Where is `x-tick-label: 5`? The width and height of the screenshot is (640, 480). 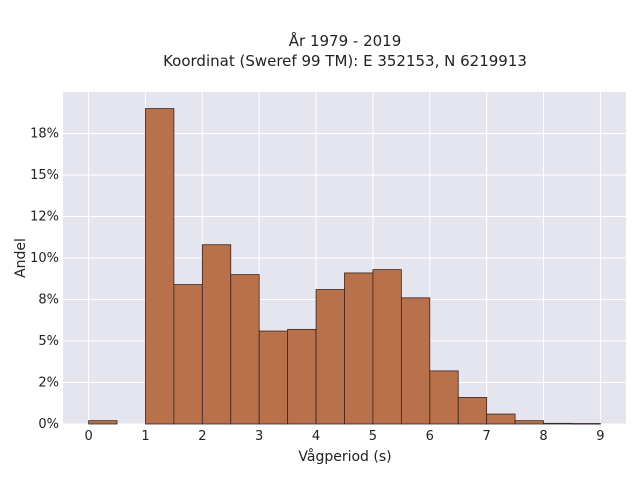
x-tick-label: 5 is located at coordinates (373, 436).